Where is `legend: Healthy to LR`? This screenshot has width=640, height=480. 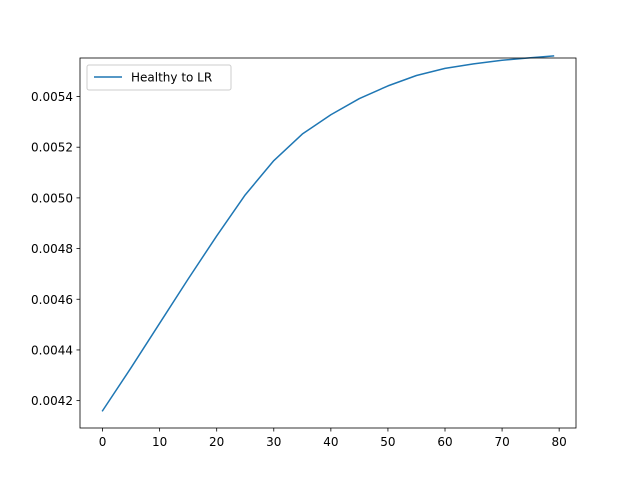
legend: Healthy to LR is located at coordinates (159, 77).